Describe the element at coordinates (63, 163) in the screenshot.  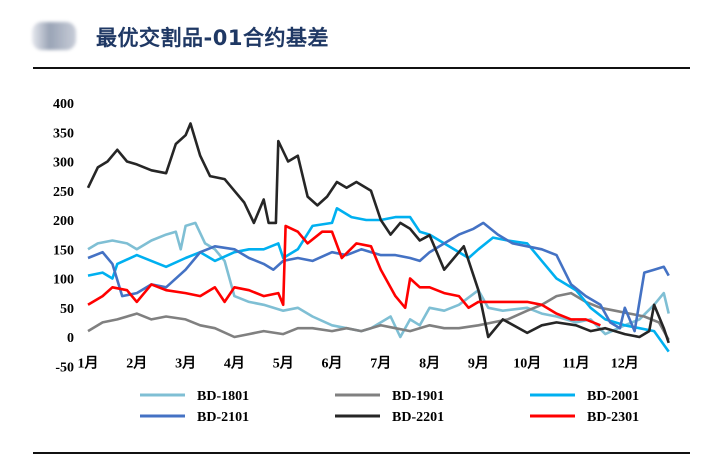
I see `y-tick-label: 300` at that location.